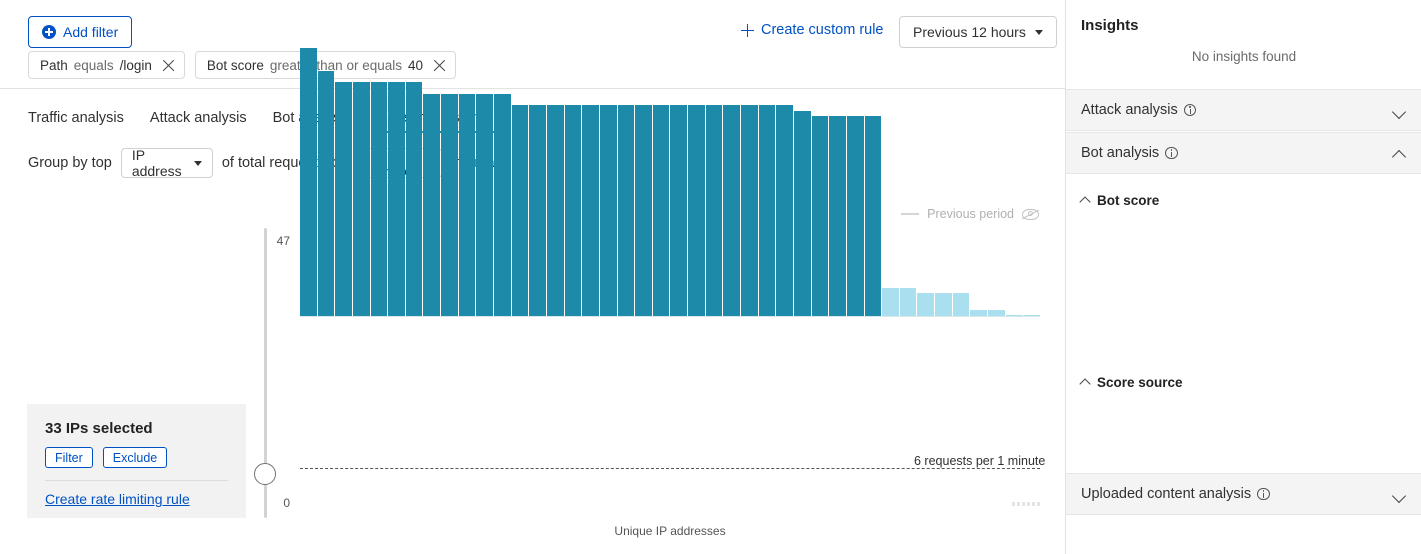  Describe the element at coordinates (1110, 25) in the screenshot. I see `panel-title: Insights` at that location.